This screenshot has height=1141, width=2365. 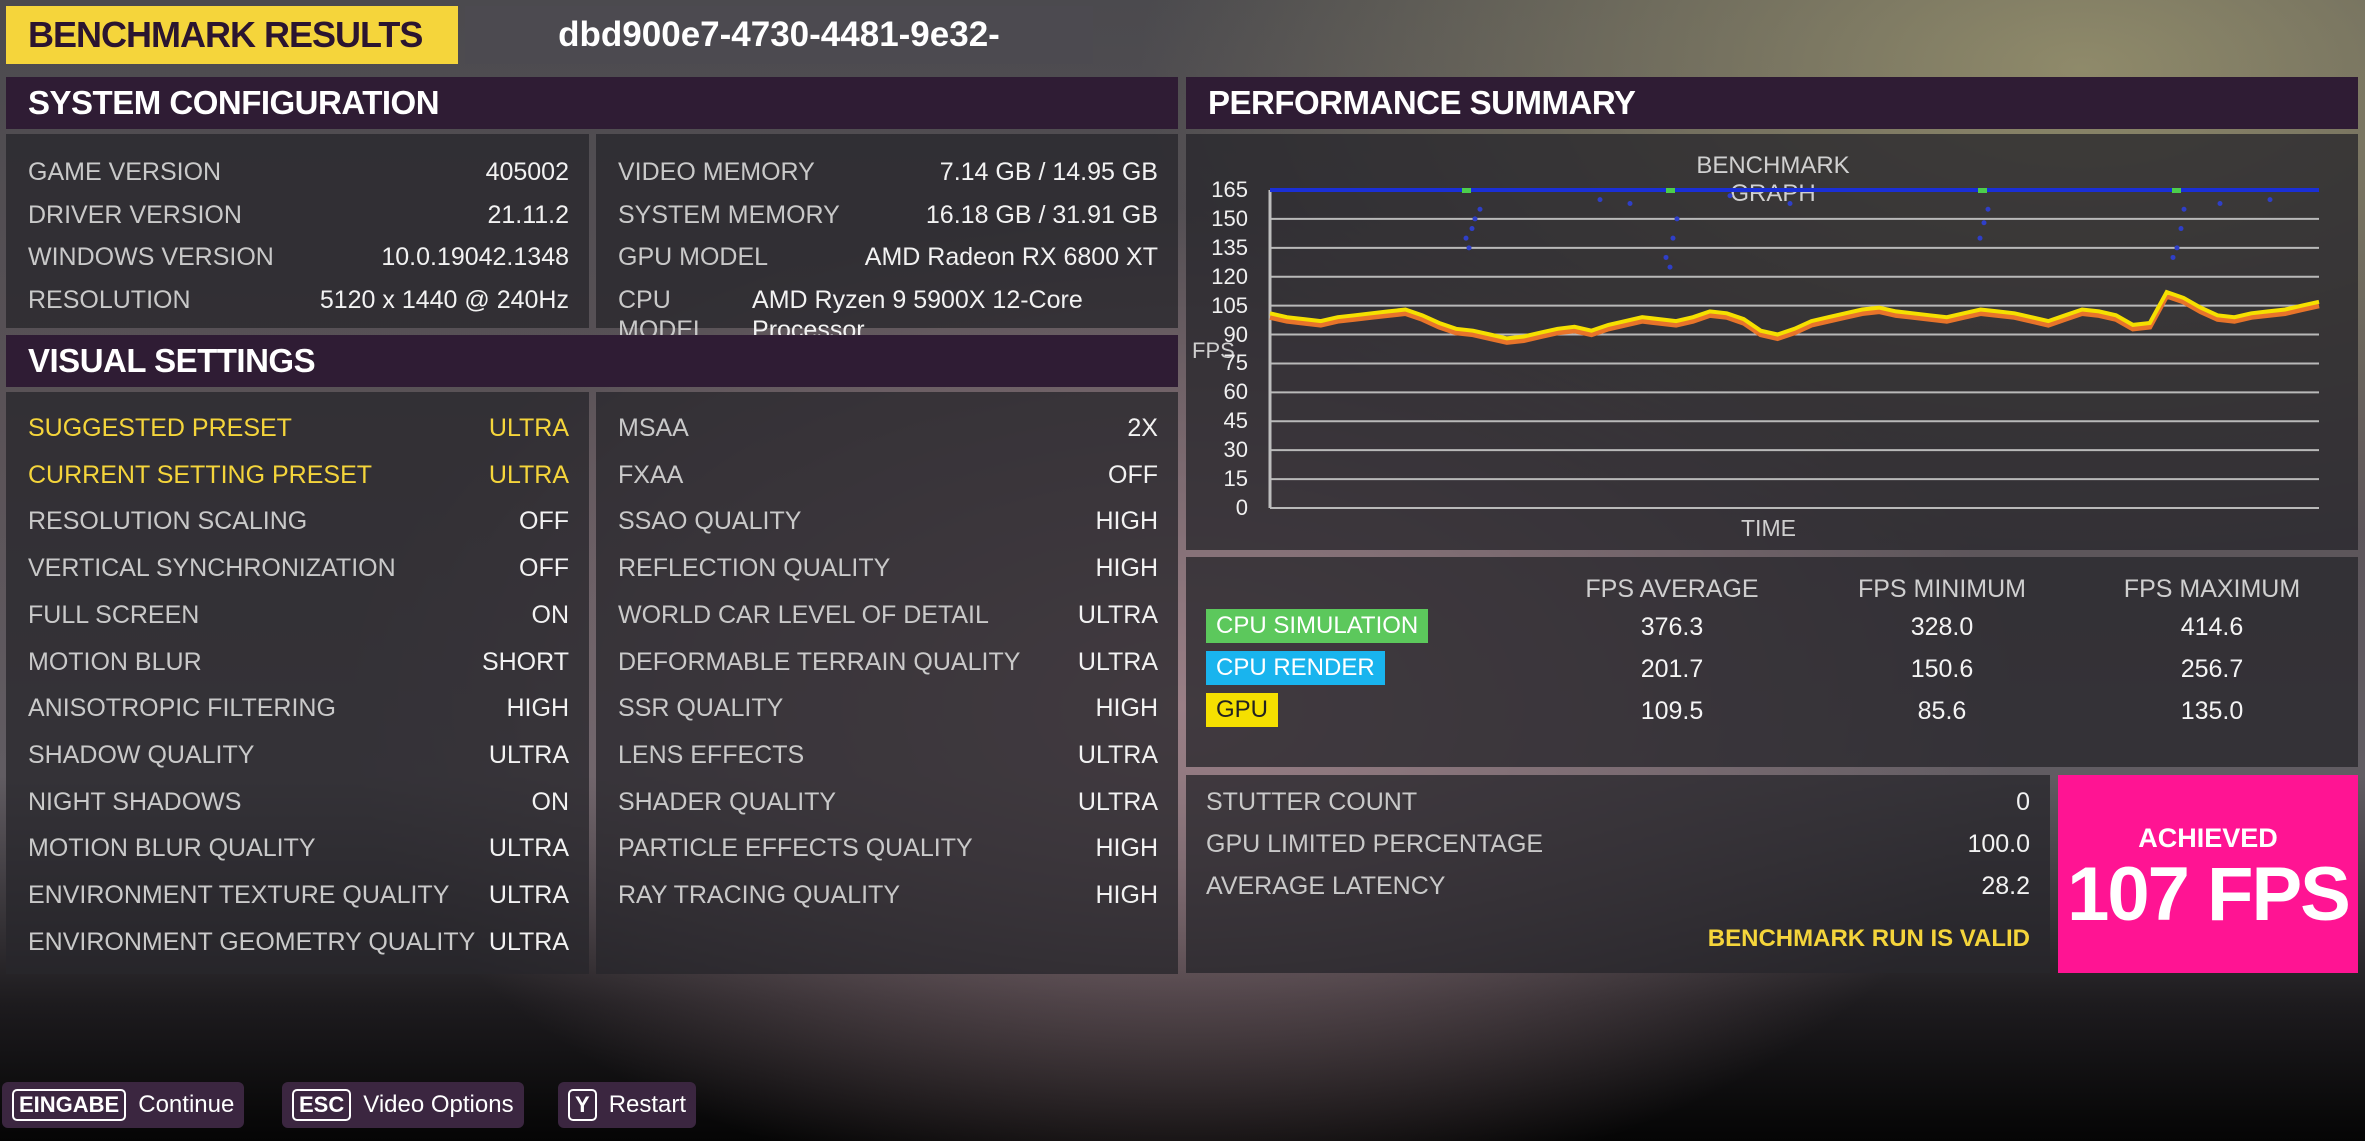 What do you see at coordinates (115, 661) in the screenshot?
I see `setting-label: MOTION BLUR` at bounding box center [115, 661].